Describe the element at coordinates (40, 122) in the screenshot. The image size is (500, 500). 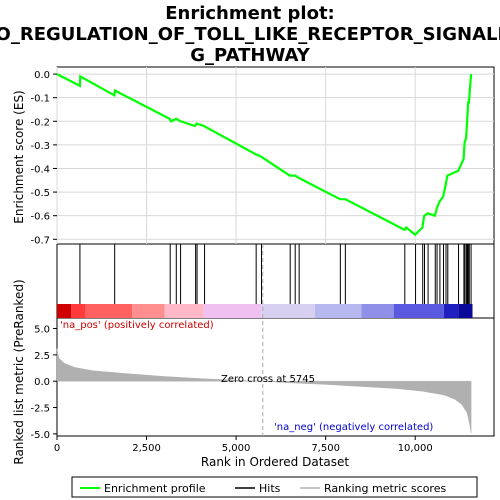
I see `es-y-tick-label: -0.2` at that location.